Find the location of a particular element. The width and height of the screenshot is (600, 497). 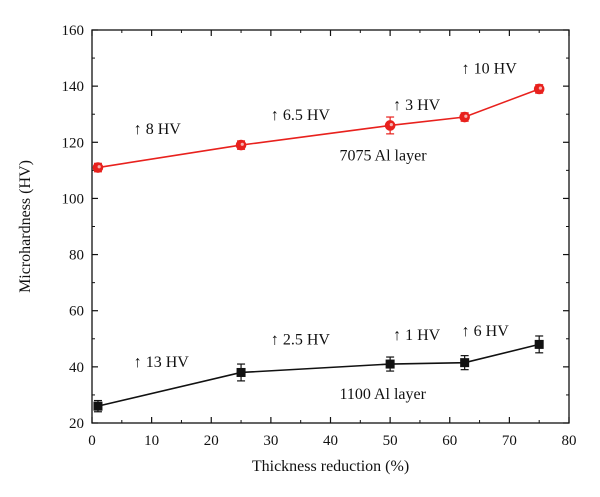

y-tick-label: 60 is located at coordinates (76, 312).